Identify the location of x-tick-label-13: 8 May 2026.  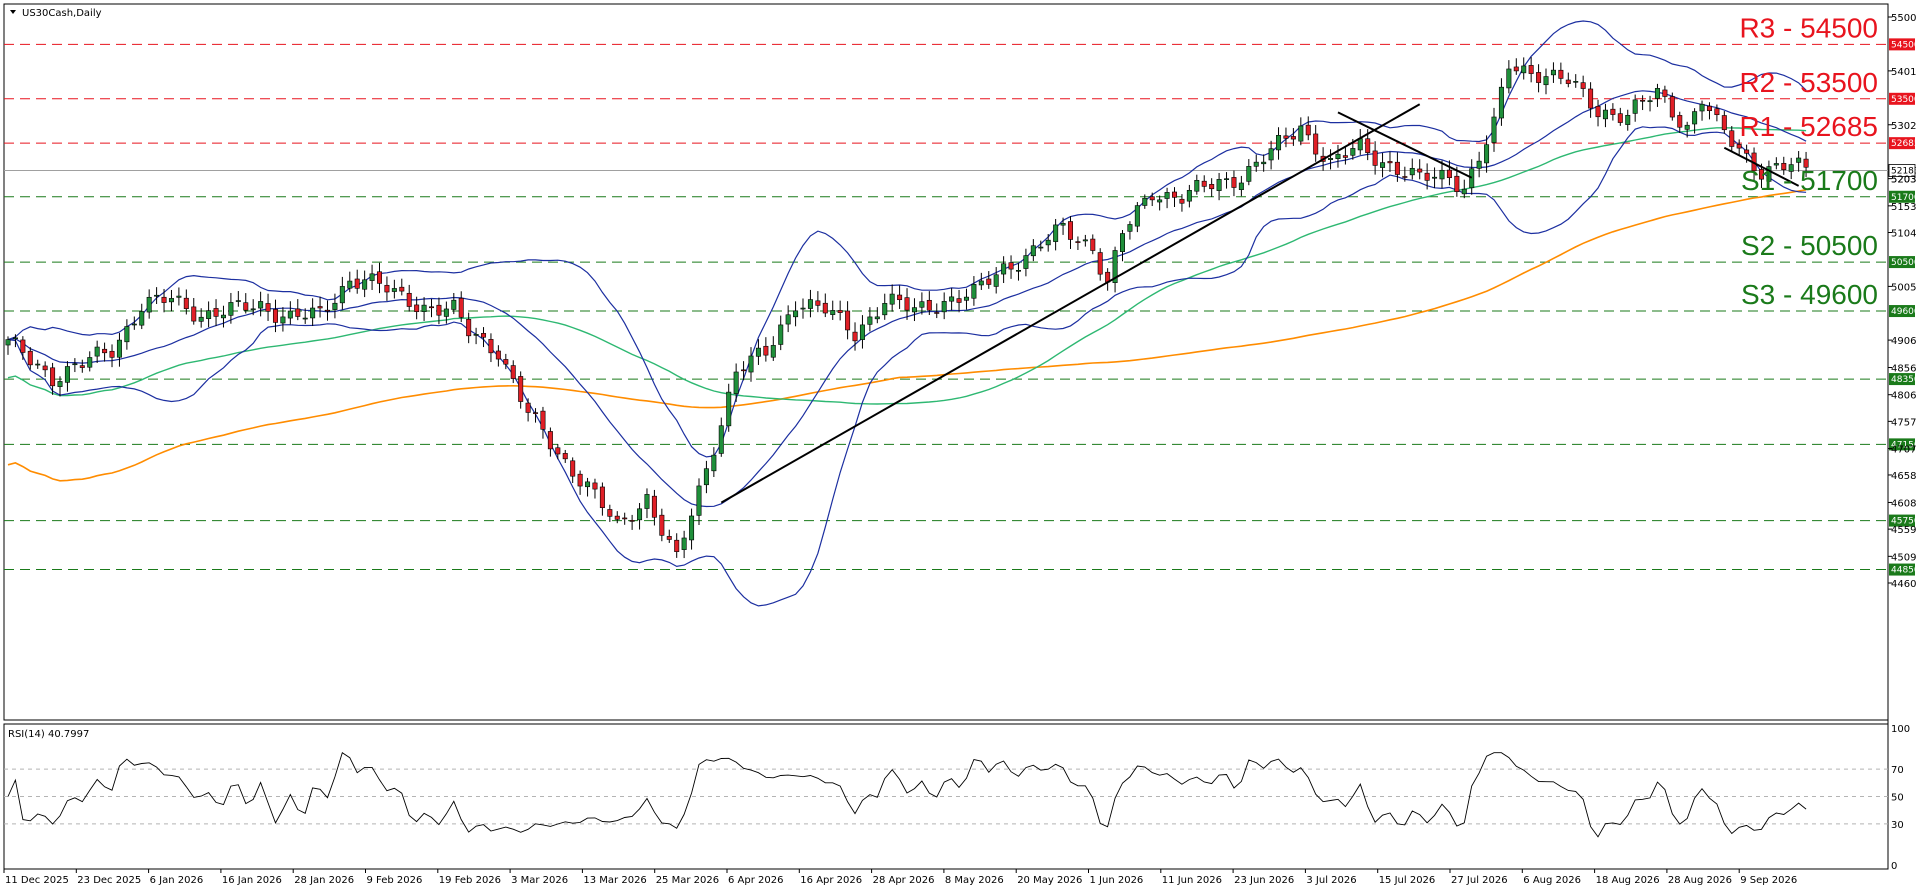
(974, 880).